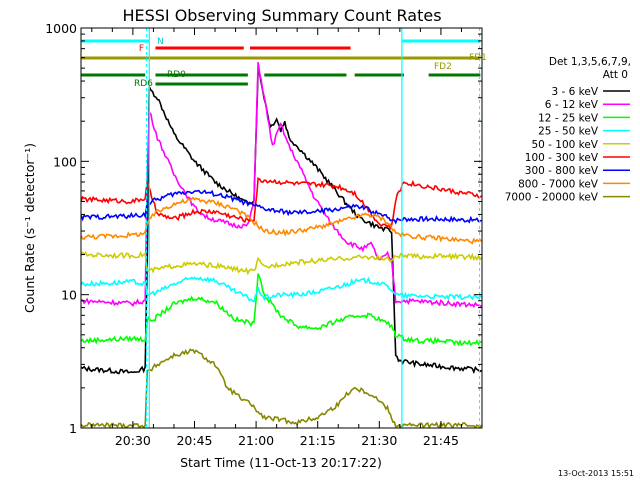 The image size is (640, 480). Describe the element at coordinates (176, 75) in the screenshot. I see `bar-label-rd0: RD0` at that location.